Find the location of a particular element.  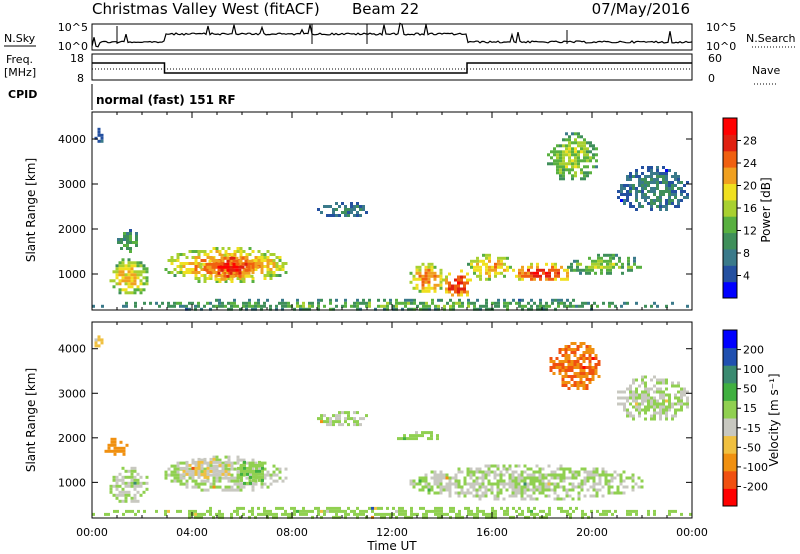

freq-right-tick-bottom: 0 is located at coordinates (711, 78).